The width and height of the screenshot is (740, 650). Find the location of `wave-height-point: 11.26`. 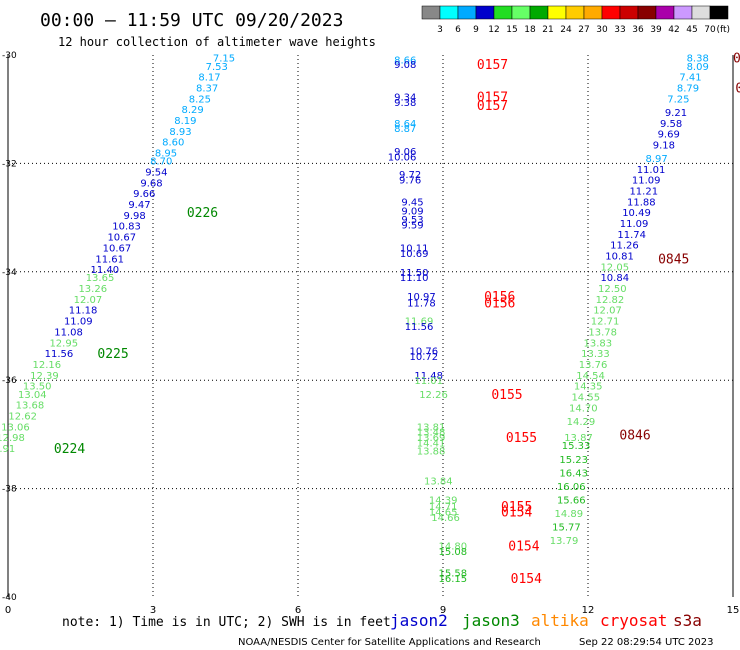

wave-height-point: 11.26 is located at coordinates (624, 246).